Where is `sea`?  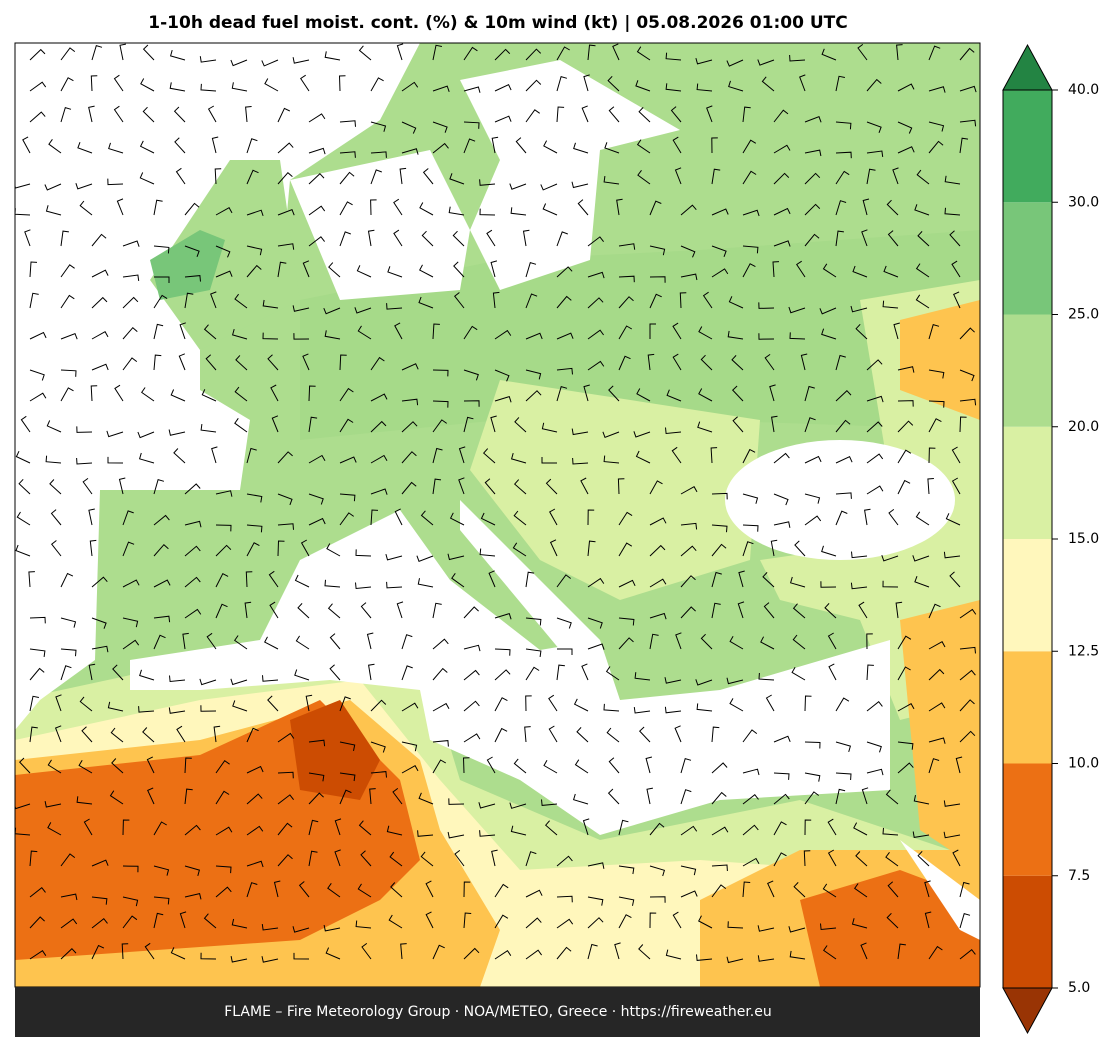 sea is located at coordinates (530, 575).